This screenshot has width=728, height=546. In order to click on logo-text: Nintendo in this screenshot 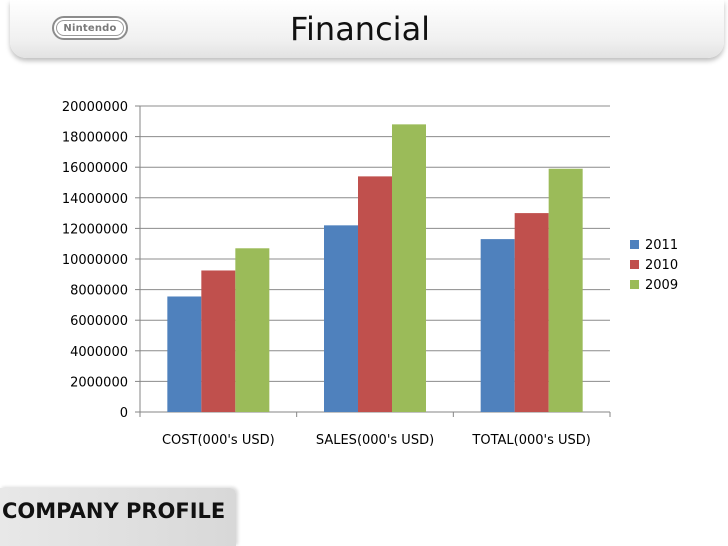, I will do `click(90, 28)`.